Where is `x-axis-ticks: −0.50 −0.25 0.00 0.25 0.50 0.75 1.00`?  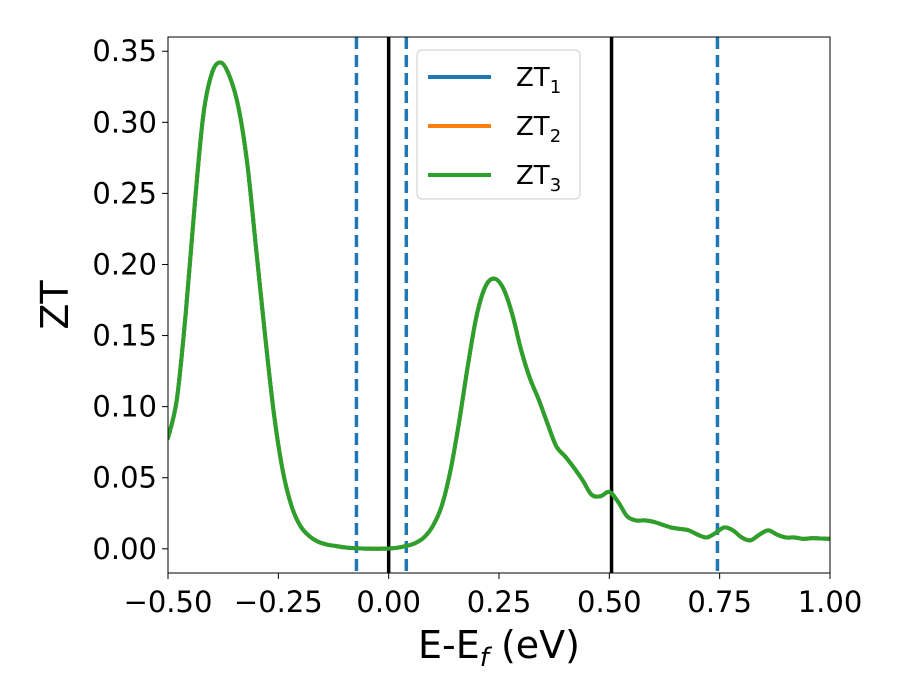
x-axis-ticks: −0.50 −0.25 0.00 0.25 0.50 0.75 1.00 is located at coordinates (493, 596).